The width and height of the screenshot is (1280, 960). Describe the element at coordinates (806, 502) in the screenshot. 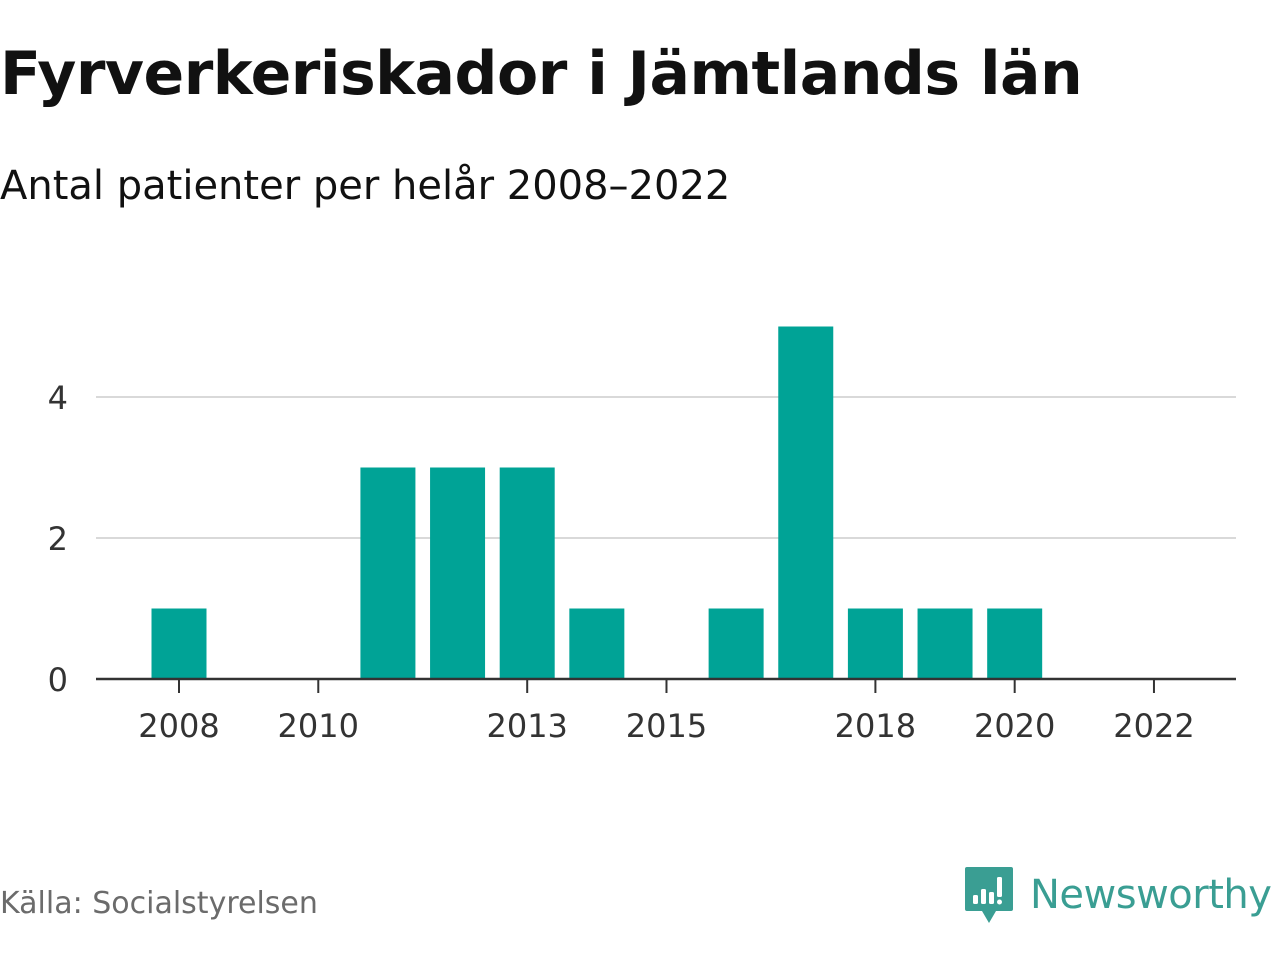

I see `bar: 2017: 5` at that location.